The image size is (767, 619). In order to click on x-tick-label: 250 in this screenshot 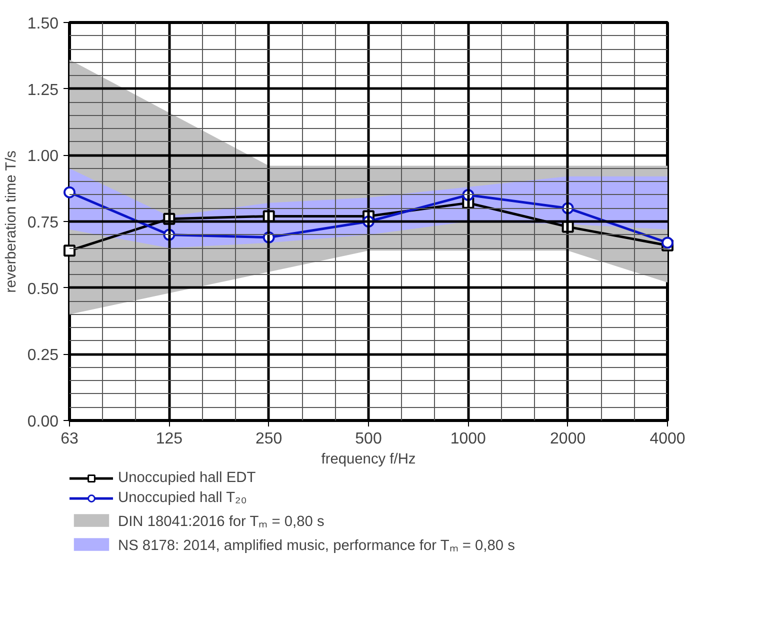, I will do `click(268, 439)`.